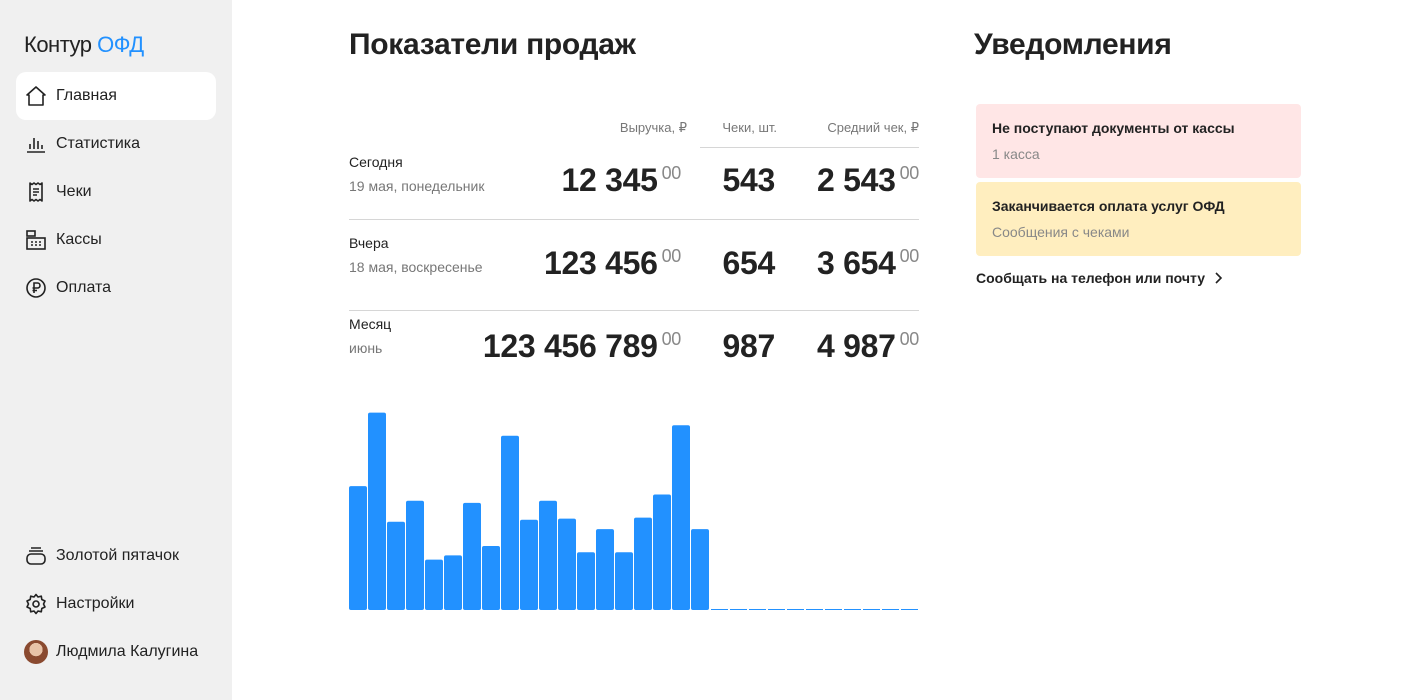 The height and width of the screenshot is (700, 1418). I want to click on period-label: Месяц, so click(370, 324).